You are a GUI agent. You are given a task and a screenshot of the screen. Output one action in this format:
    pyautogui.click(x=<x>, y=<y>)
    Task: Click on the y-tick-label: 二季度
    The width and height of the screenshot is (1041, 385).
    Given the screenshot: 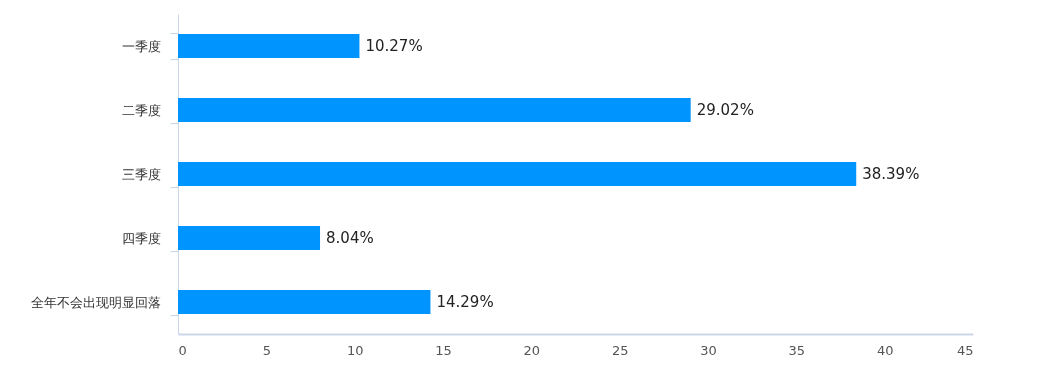 What is the action you would take?
    pyautogui.click(x=141, y=110)
    